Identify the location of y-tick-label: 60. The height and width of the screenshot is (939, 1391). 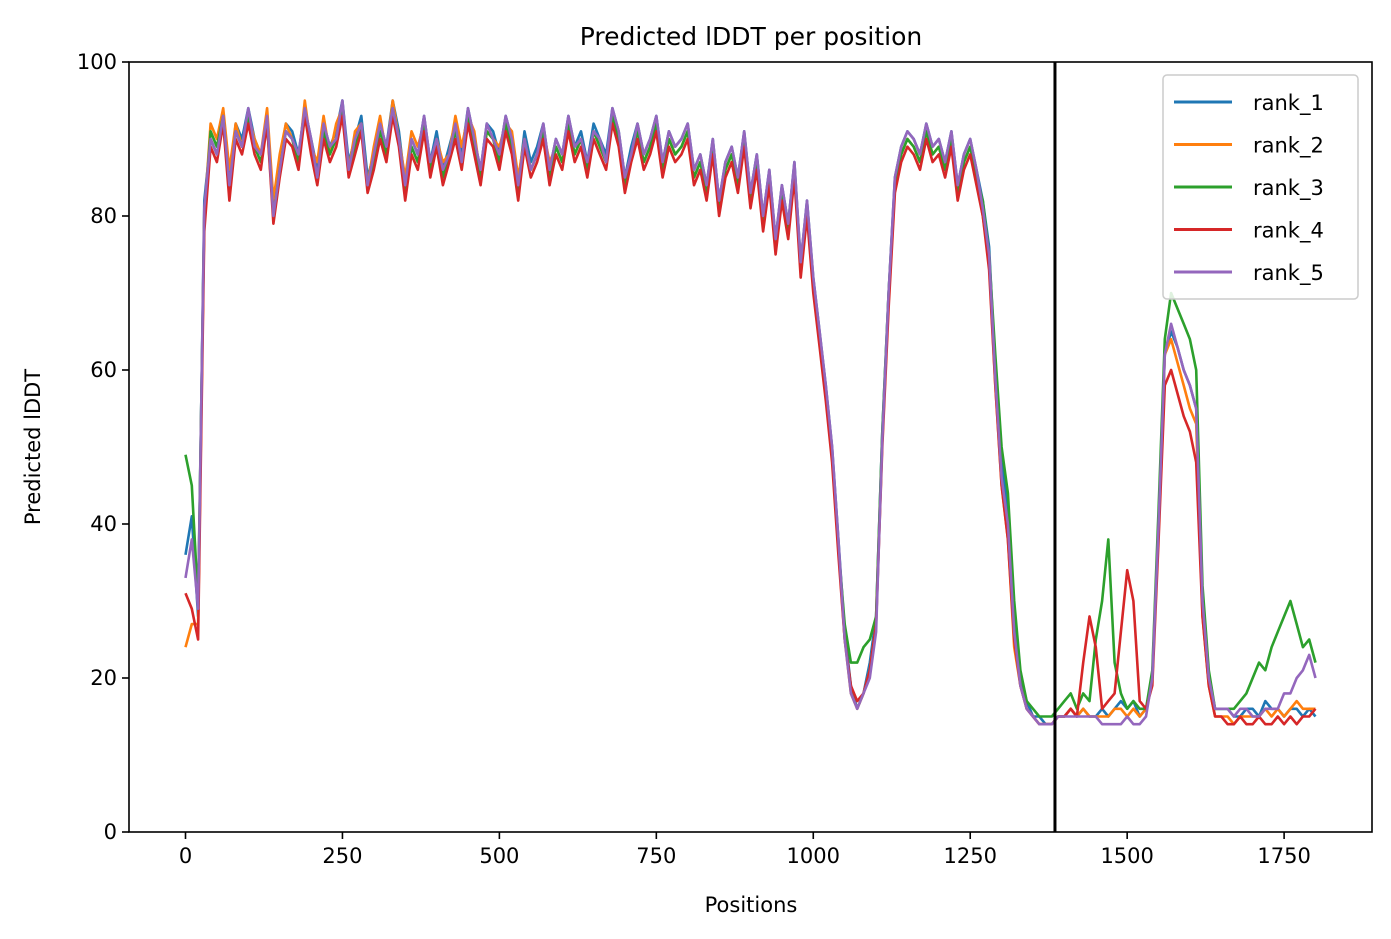
(103, 370).